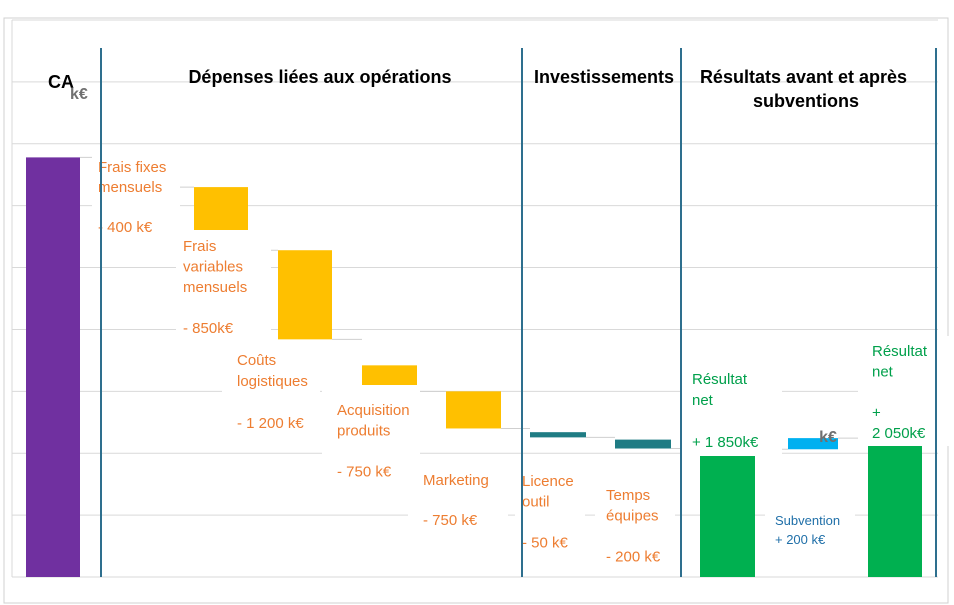 This screenshot has height=605, width=954. Describe the element at coordinates (132, 167) in the screenshot. I see `label-line: Frais fixes` at that location.